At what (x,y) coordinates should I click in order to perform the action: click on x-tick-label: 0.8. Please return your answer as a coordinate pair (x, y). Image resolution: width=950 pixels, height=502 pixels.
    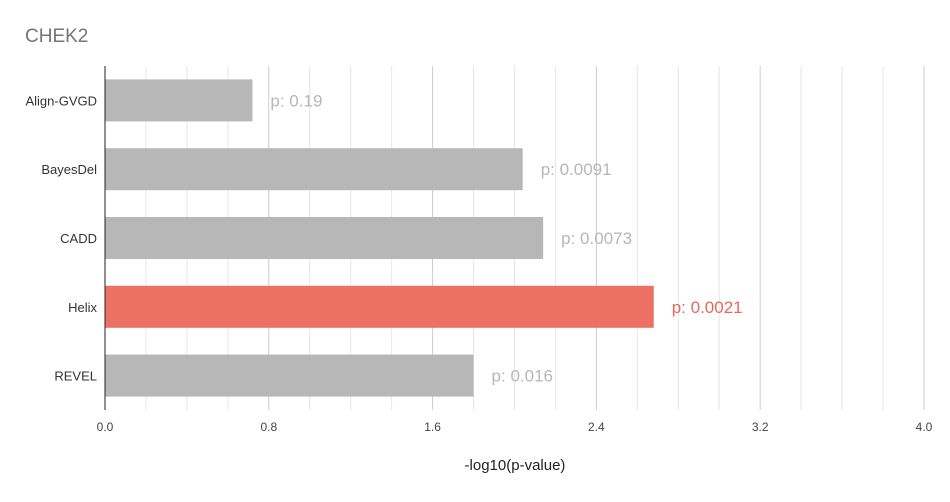
    Looking at the image, I should click on (268, 427).